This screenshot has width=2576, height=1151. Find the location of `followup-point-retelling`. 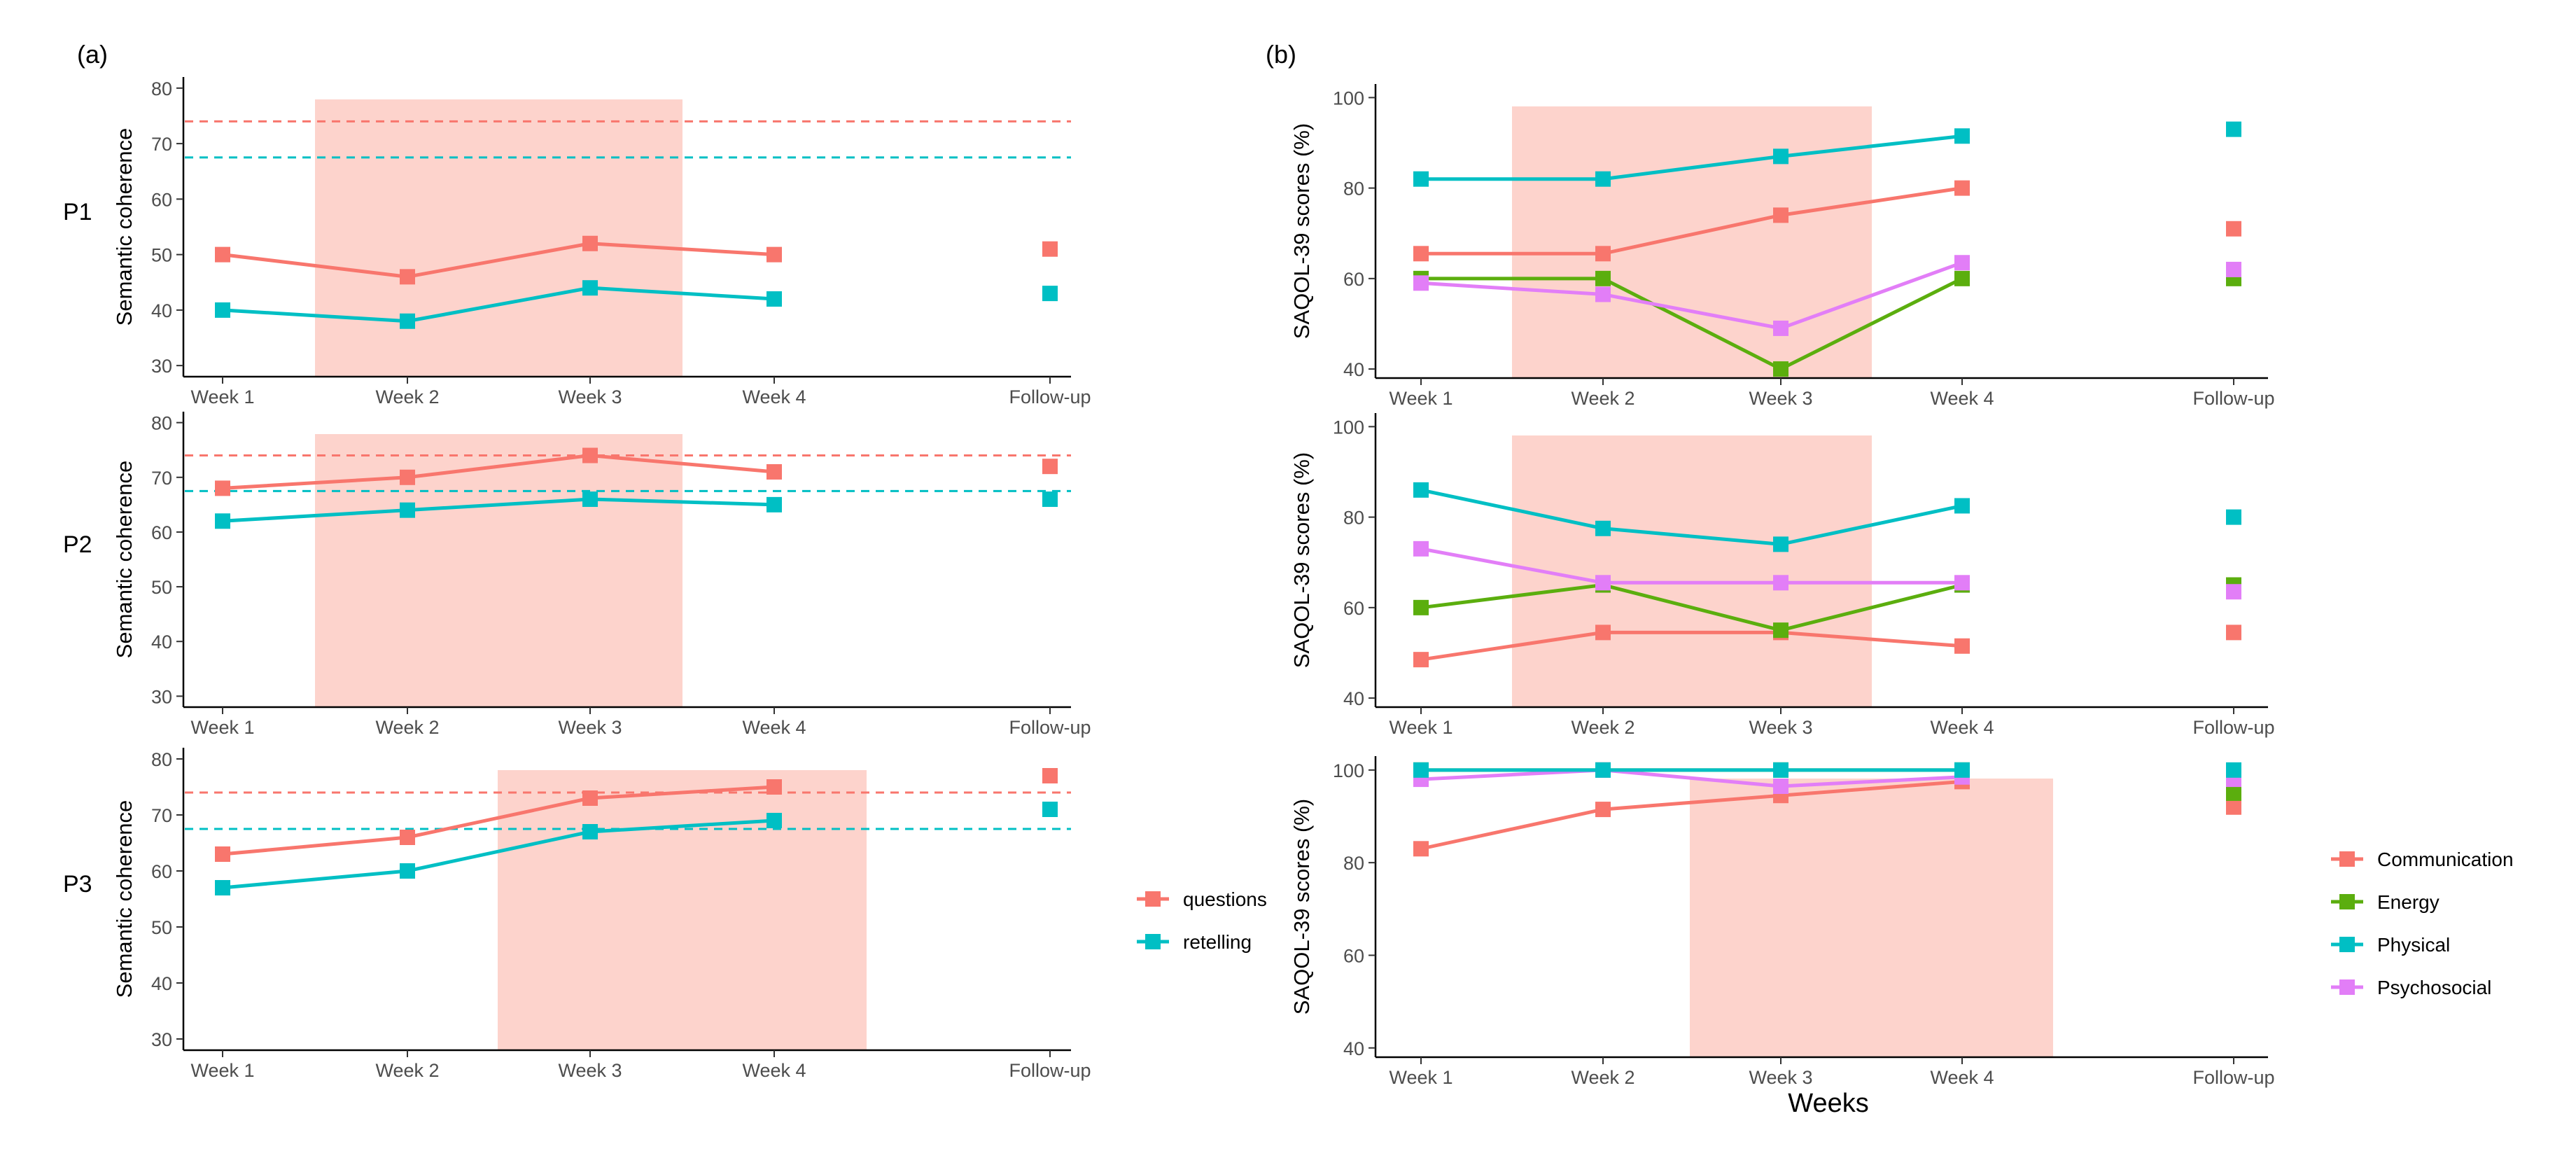

followup-point-retelling is located at coordinates (1050, 809).